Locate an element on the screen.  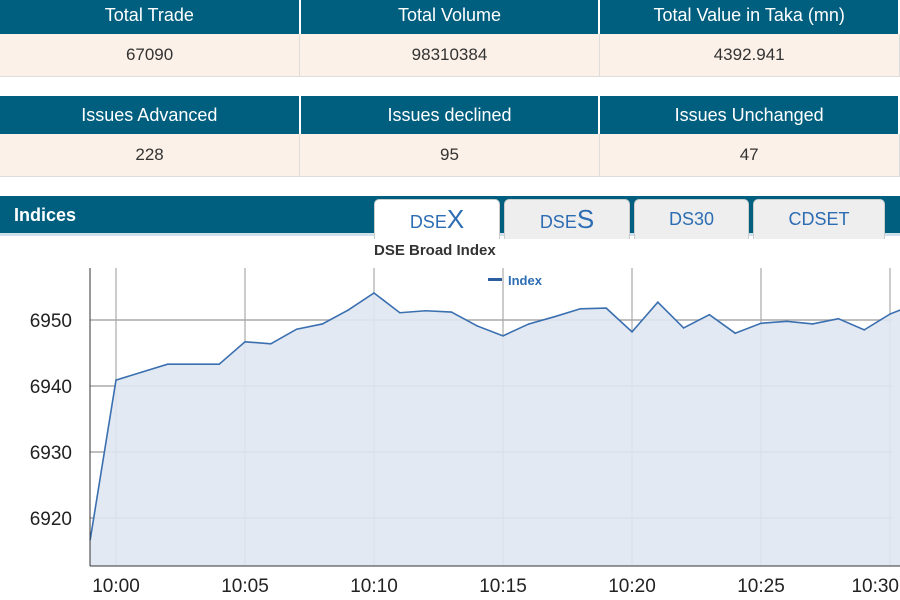
x-tick-label: 10:15 is located at coordinates (503, 586).